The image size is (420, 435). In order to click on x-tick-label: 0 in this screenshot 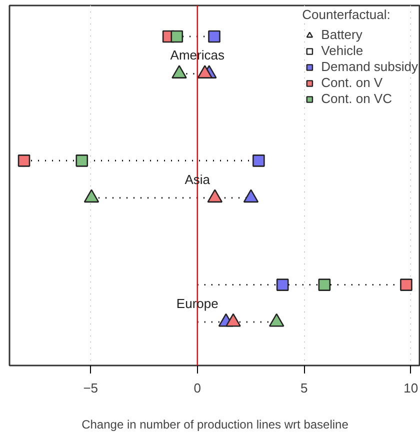, I will do `click(198, 388)`.